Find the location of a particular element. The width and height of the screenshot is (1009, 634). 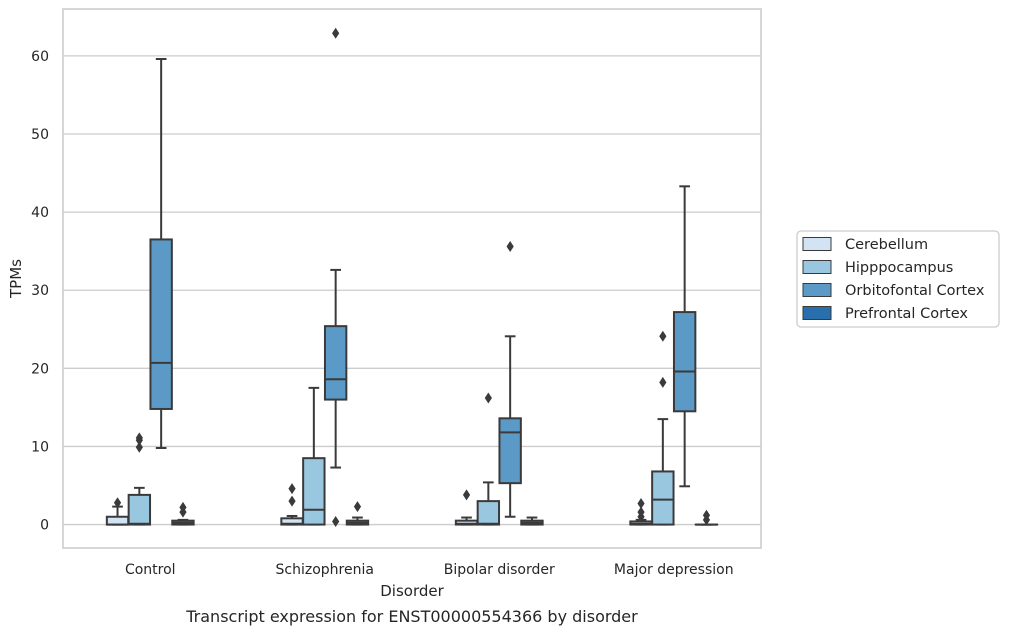

x-tick-label: Schizophrenia is located at coordinates (325, 570).